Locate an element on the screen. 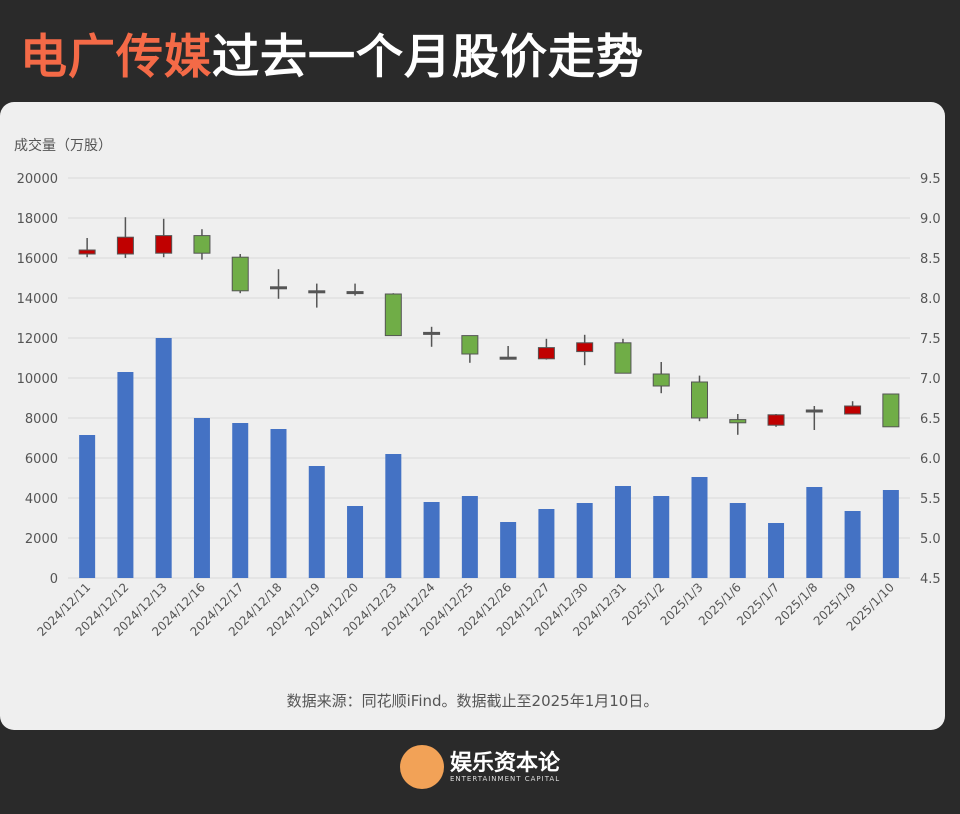 This screenshot has height=814, width=960. y-tick-label: 14000 is located at coordinates (37, 299).